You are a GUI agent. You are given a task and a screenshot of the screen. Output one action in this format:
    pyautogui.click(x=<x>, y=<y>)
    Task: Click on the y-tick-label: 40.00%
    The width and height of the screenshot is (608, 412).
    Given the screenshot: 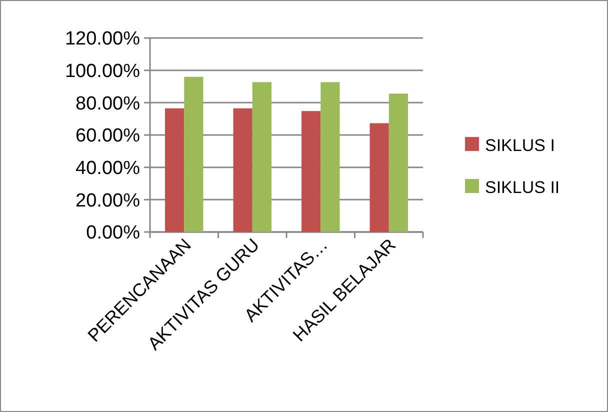 What is the action you would take?
    pyautogui.click(x=108, y=168)
    